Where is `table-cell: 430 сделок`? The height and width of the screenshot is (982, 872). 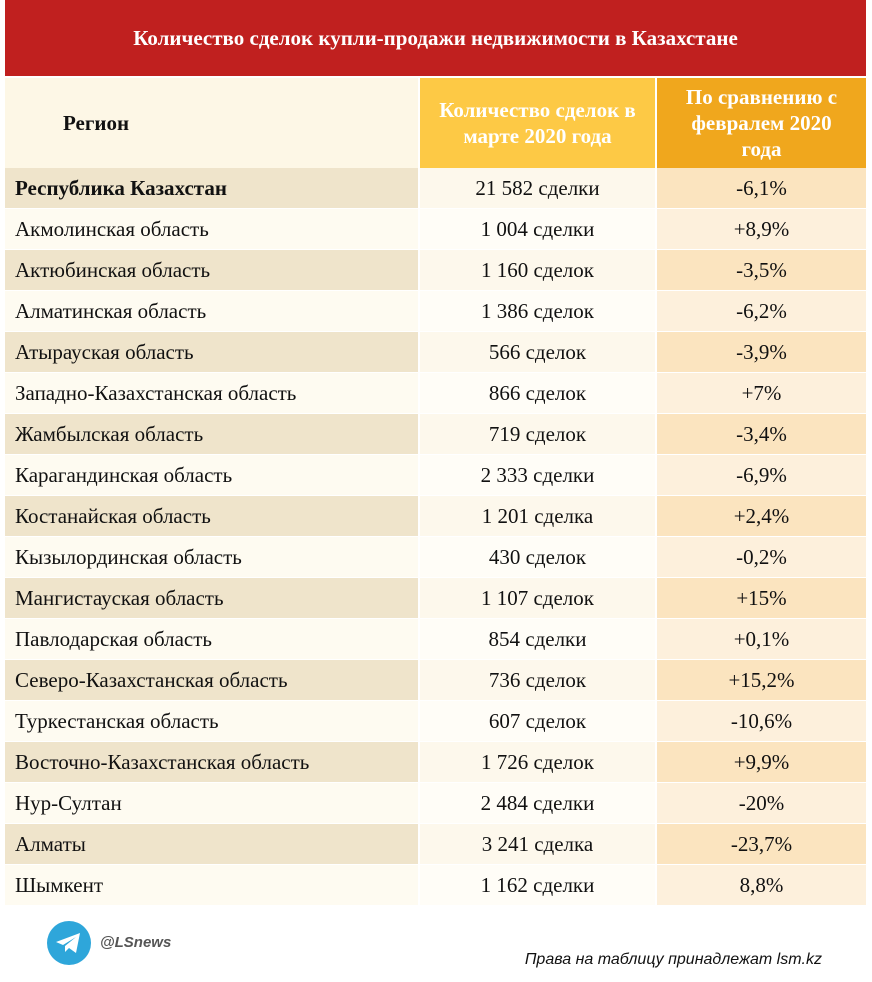 table-cell: 430 сделок is located at coordinates (537, 557).